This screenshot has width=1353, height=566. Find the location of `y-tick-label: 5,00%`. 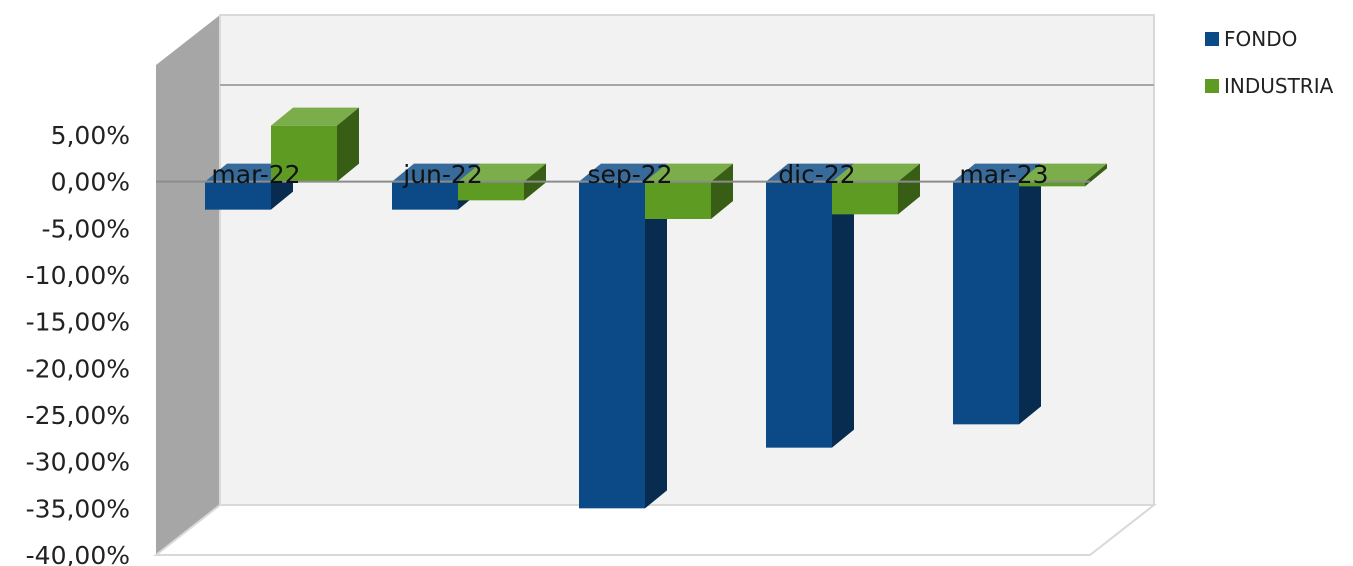

y-tick-label: 5,00% is located at coordinates (90, 135).